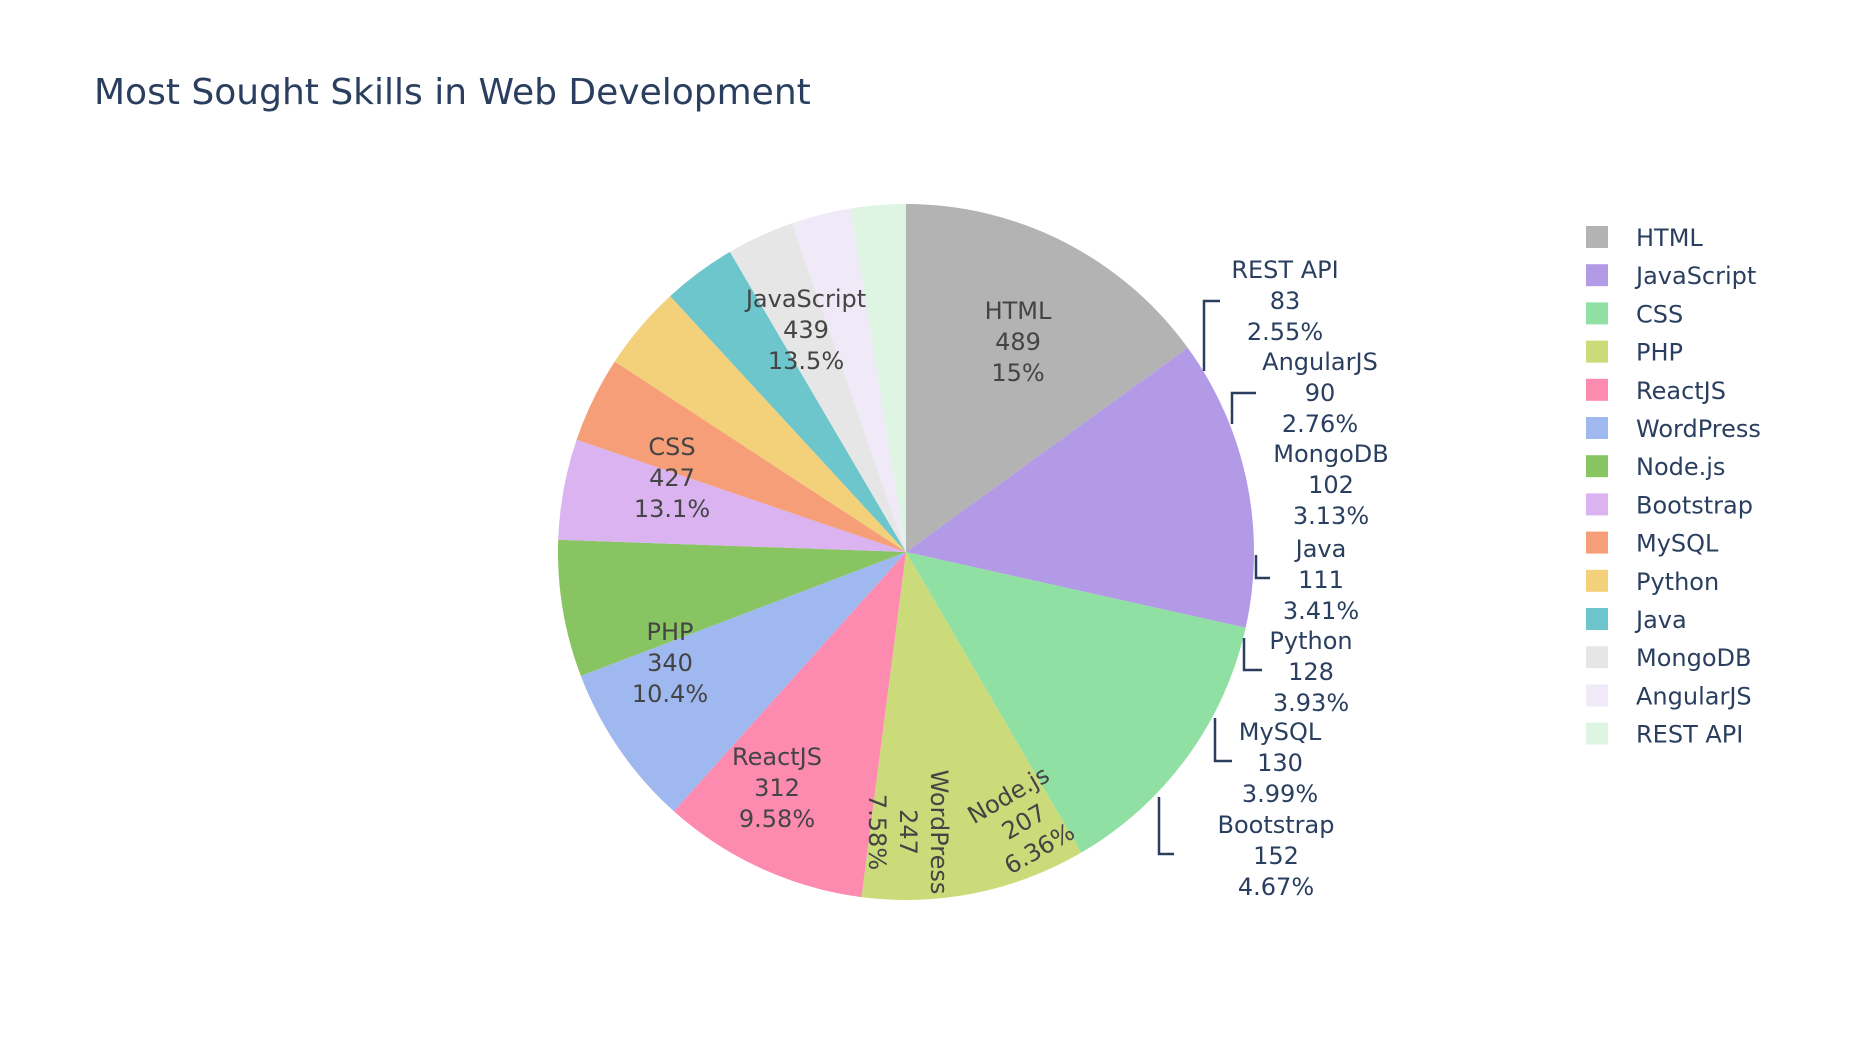 The image size is (1870, 1058). Describe the element at coordinates (732, 607) in the screenshot. I see `pie-slice-node-js` at that location.